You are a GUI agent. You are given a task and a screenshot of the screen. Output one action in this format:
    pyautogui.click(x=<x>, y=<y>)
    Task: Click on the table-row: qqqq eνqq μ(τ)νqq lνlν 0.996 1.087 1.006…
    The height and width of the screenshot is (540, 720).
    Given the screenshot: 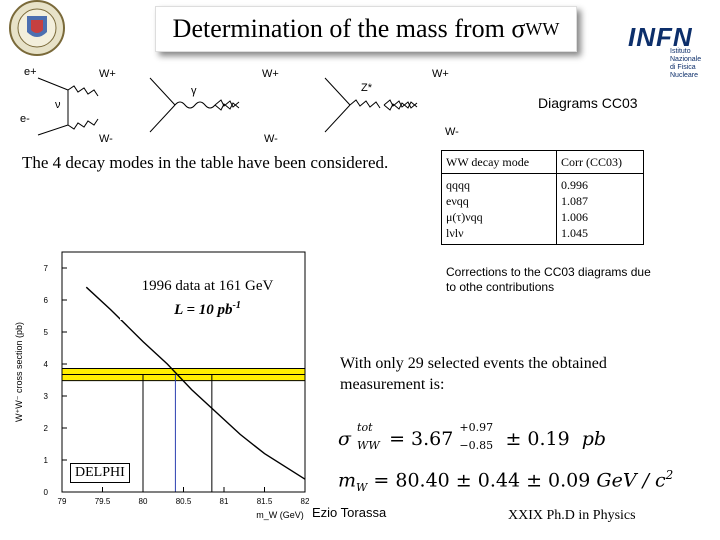 What is the action you would take?
    pyautogui.click(x=542, y=209)
    